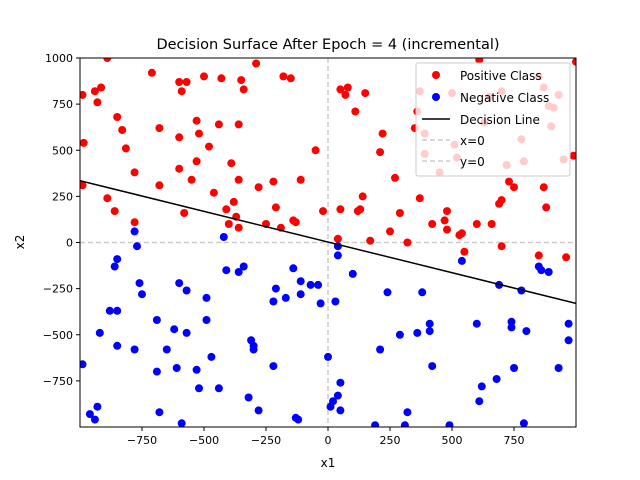 The image size is (640, 480). What do you see at coordinates (328, 440) in the screenshot?
I see `x-tick-label: 0` at bounding box center [328, 440].